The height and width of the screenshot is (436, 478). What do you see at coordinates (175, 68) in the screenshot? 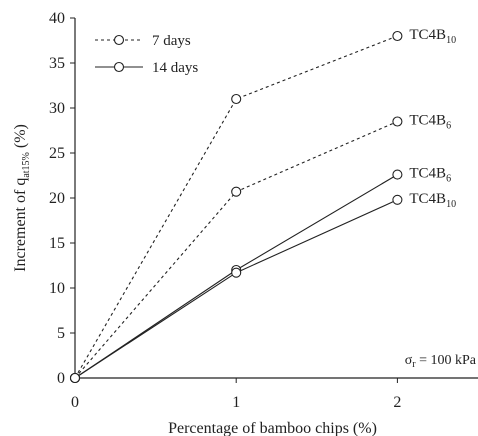
I see `legend-label-1: 14 days` at bounding box center [175, 68].